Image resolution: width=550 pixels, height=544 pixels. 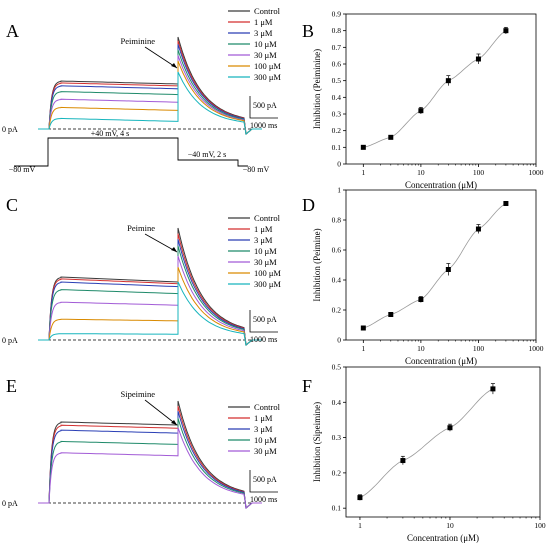 I want to click on panel-letter-c: C, so click(x=12, y=205).